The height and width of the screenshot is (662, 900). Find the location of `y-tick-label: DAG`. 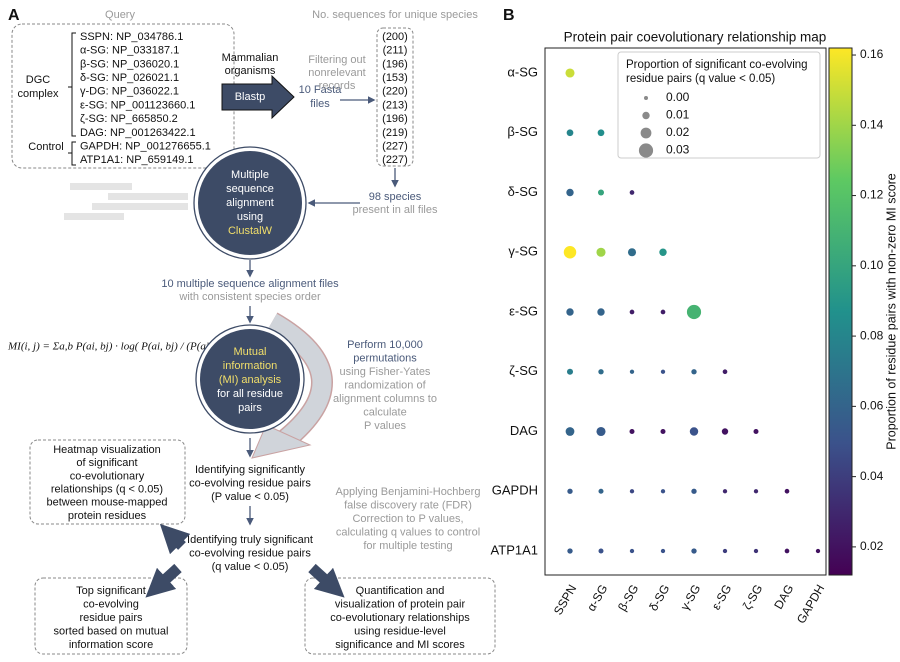

y-tick-label: DAG is located at coordinates (524, 430).